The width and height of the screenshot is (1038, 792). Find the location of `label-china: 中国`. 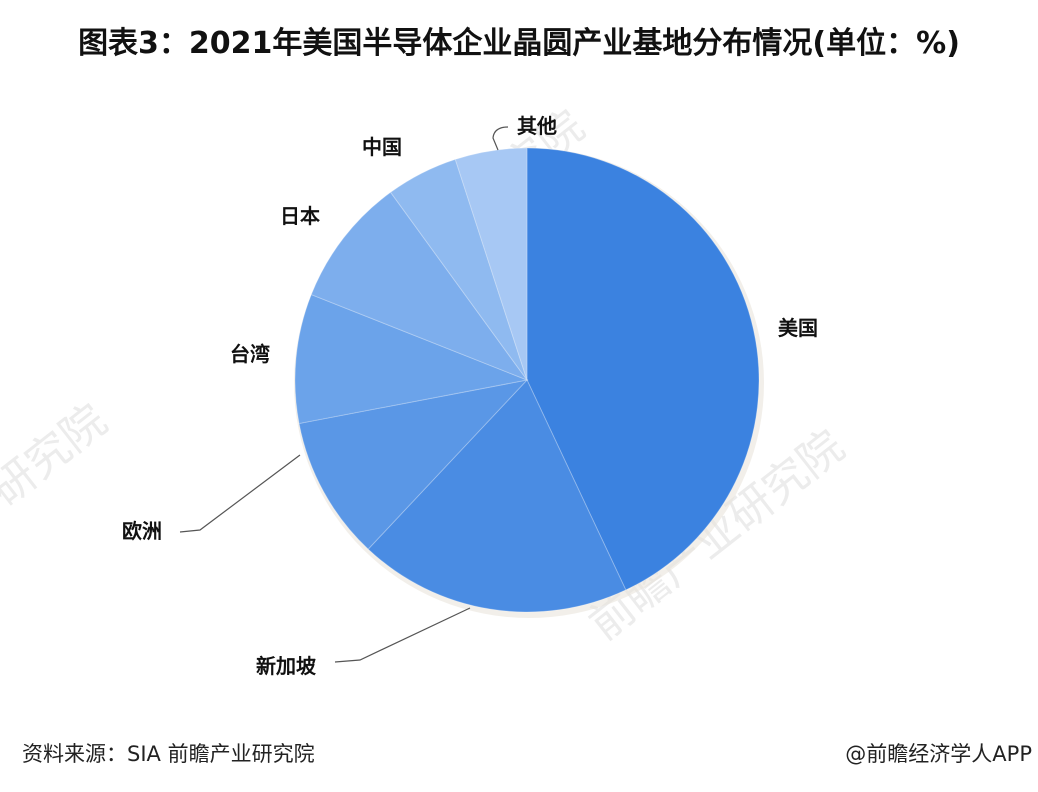

label-china: 中国 is located at coordinates (382, 147).